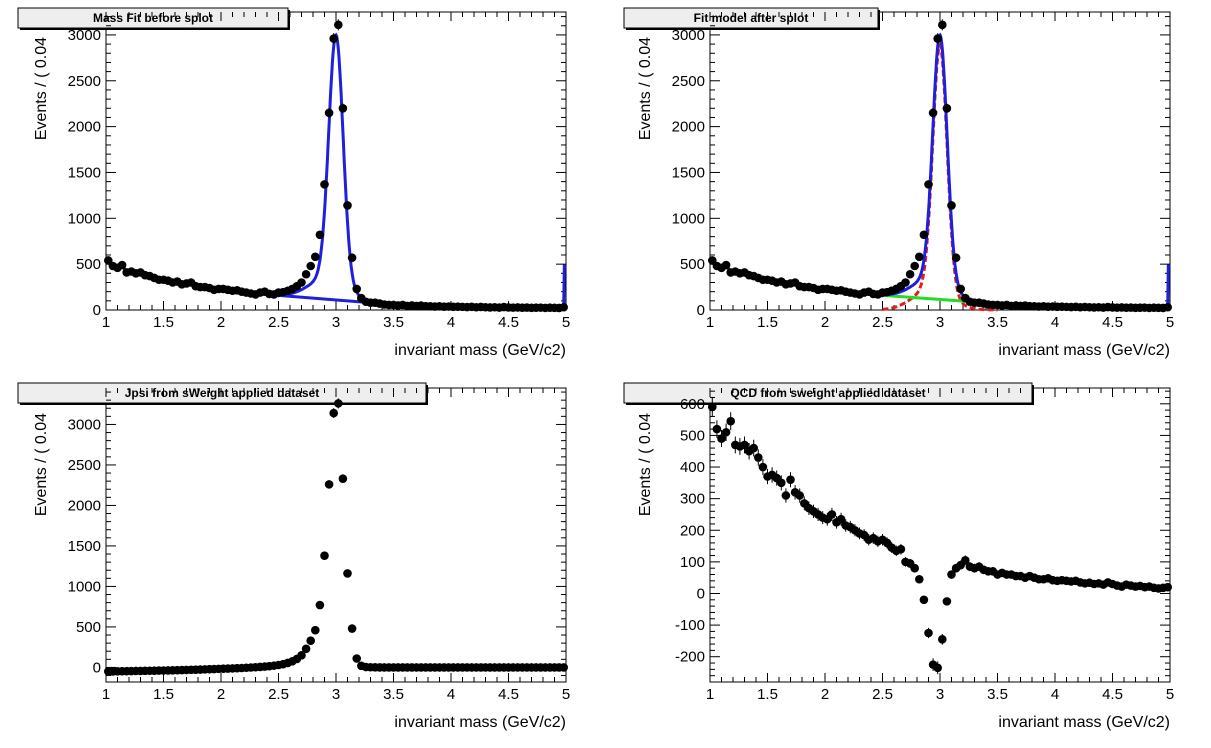  I want to click on signal-fit-curve, so click(940, 177).